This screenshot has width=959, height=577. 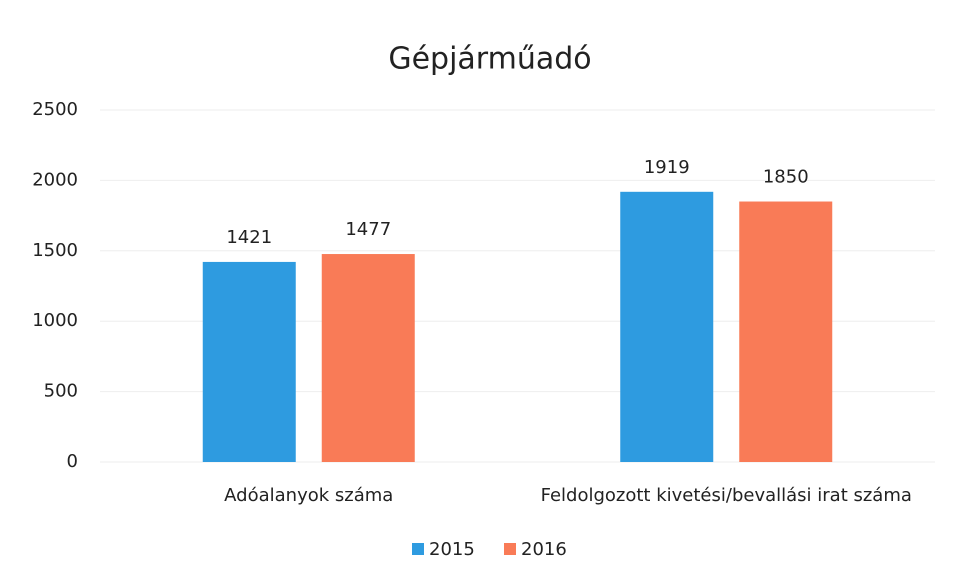 I want to click on y-tick-label: 500, so click(x=61, y=391).